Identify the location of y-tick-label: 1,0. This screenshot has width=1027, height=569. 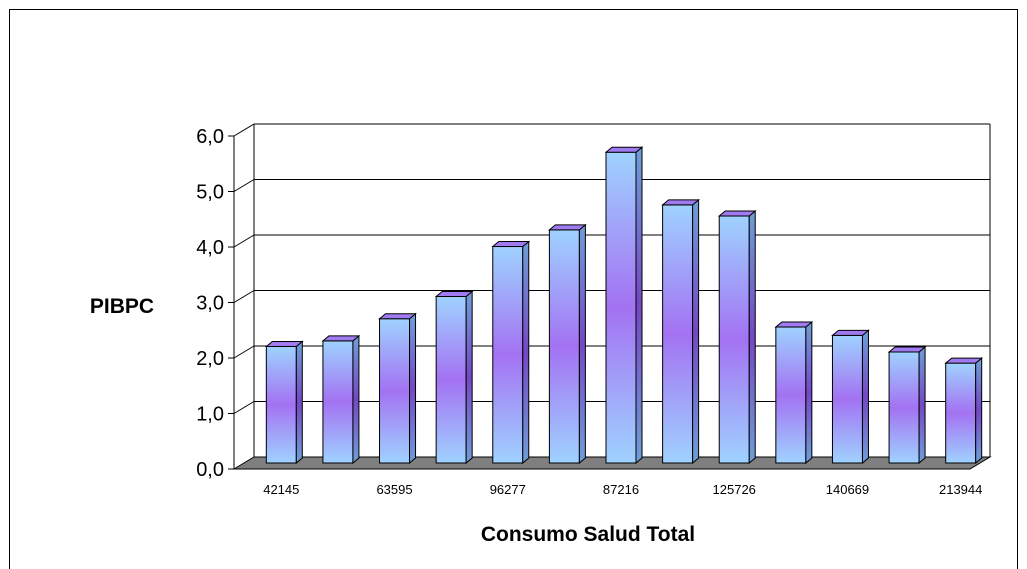
(210, 415).